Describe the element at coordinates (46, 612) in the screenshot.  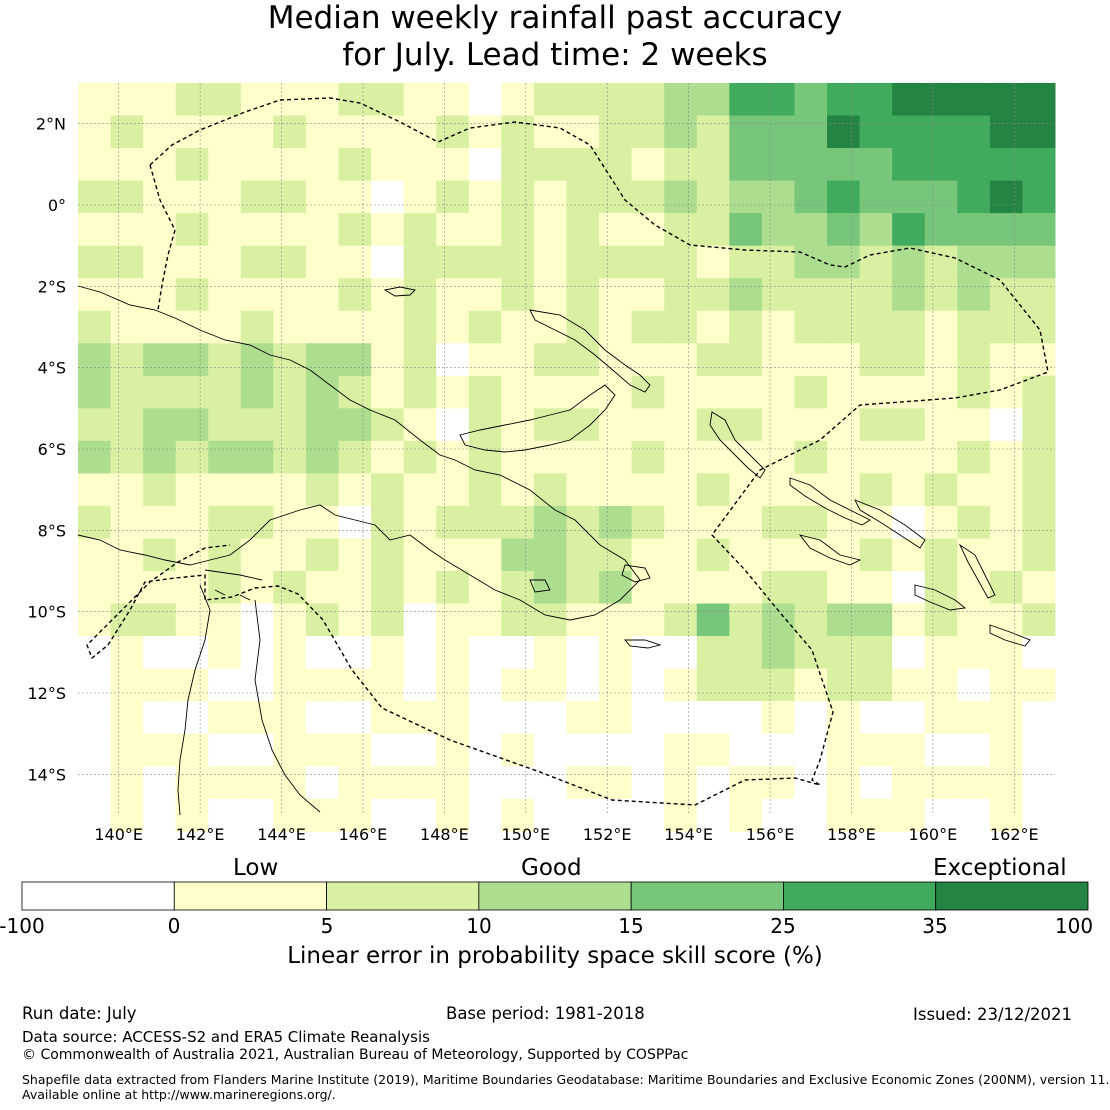
I see `latitude-tick-label: 10°S` at that location.